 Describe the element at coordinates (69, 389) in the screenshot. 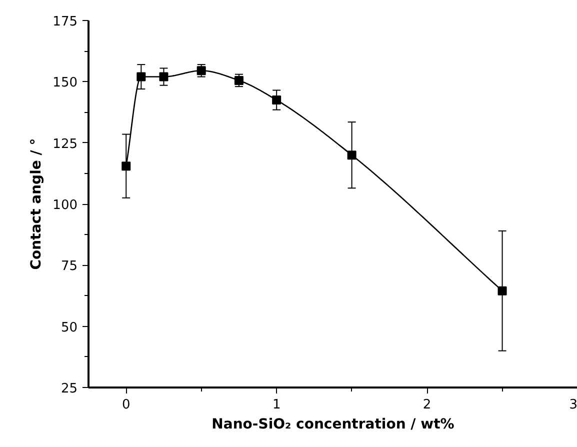

I see `y-tick-label: 25` at that location.